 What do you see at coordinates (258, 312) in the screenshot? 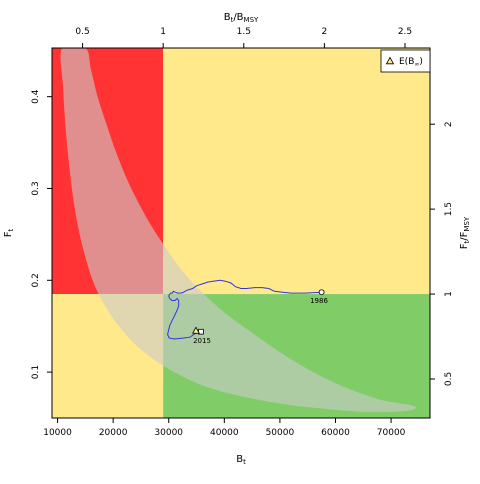
I see `trajectory-markers` at bounding box center [258, 312].